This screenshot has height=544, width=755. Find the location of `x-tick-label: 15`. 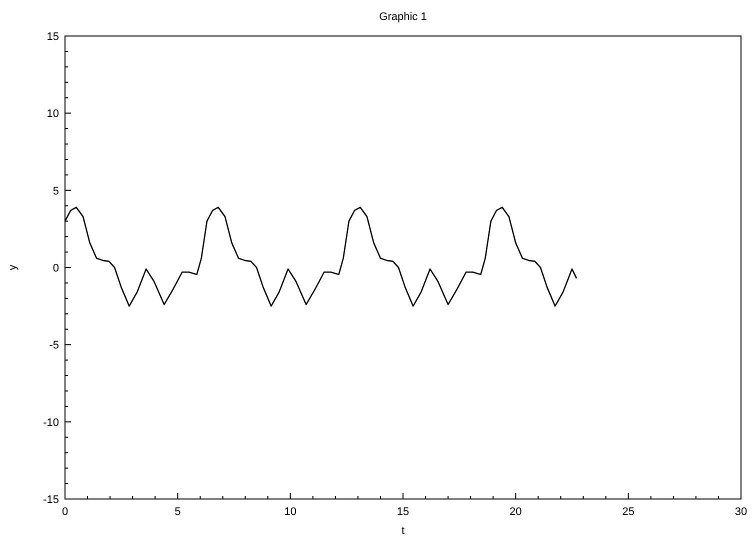

x-tick-label: 15 is located at coordinates (403, 512).